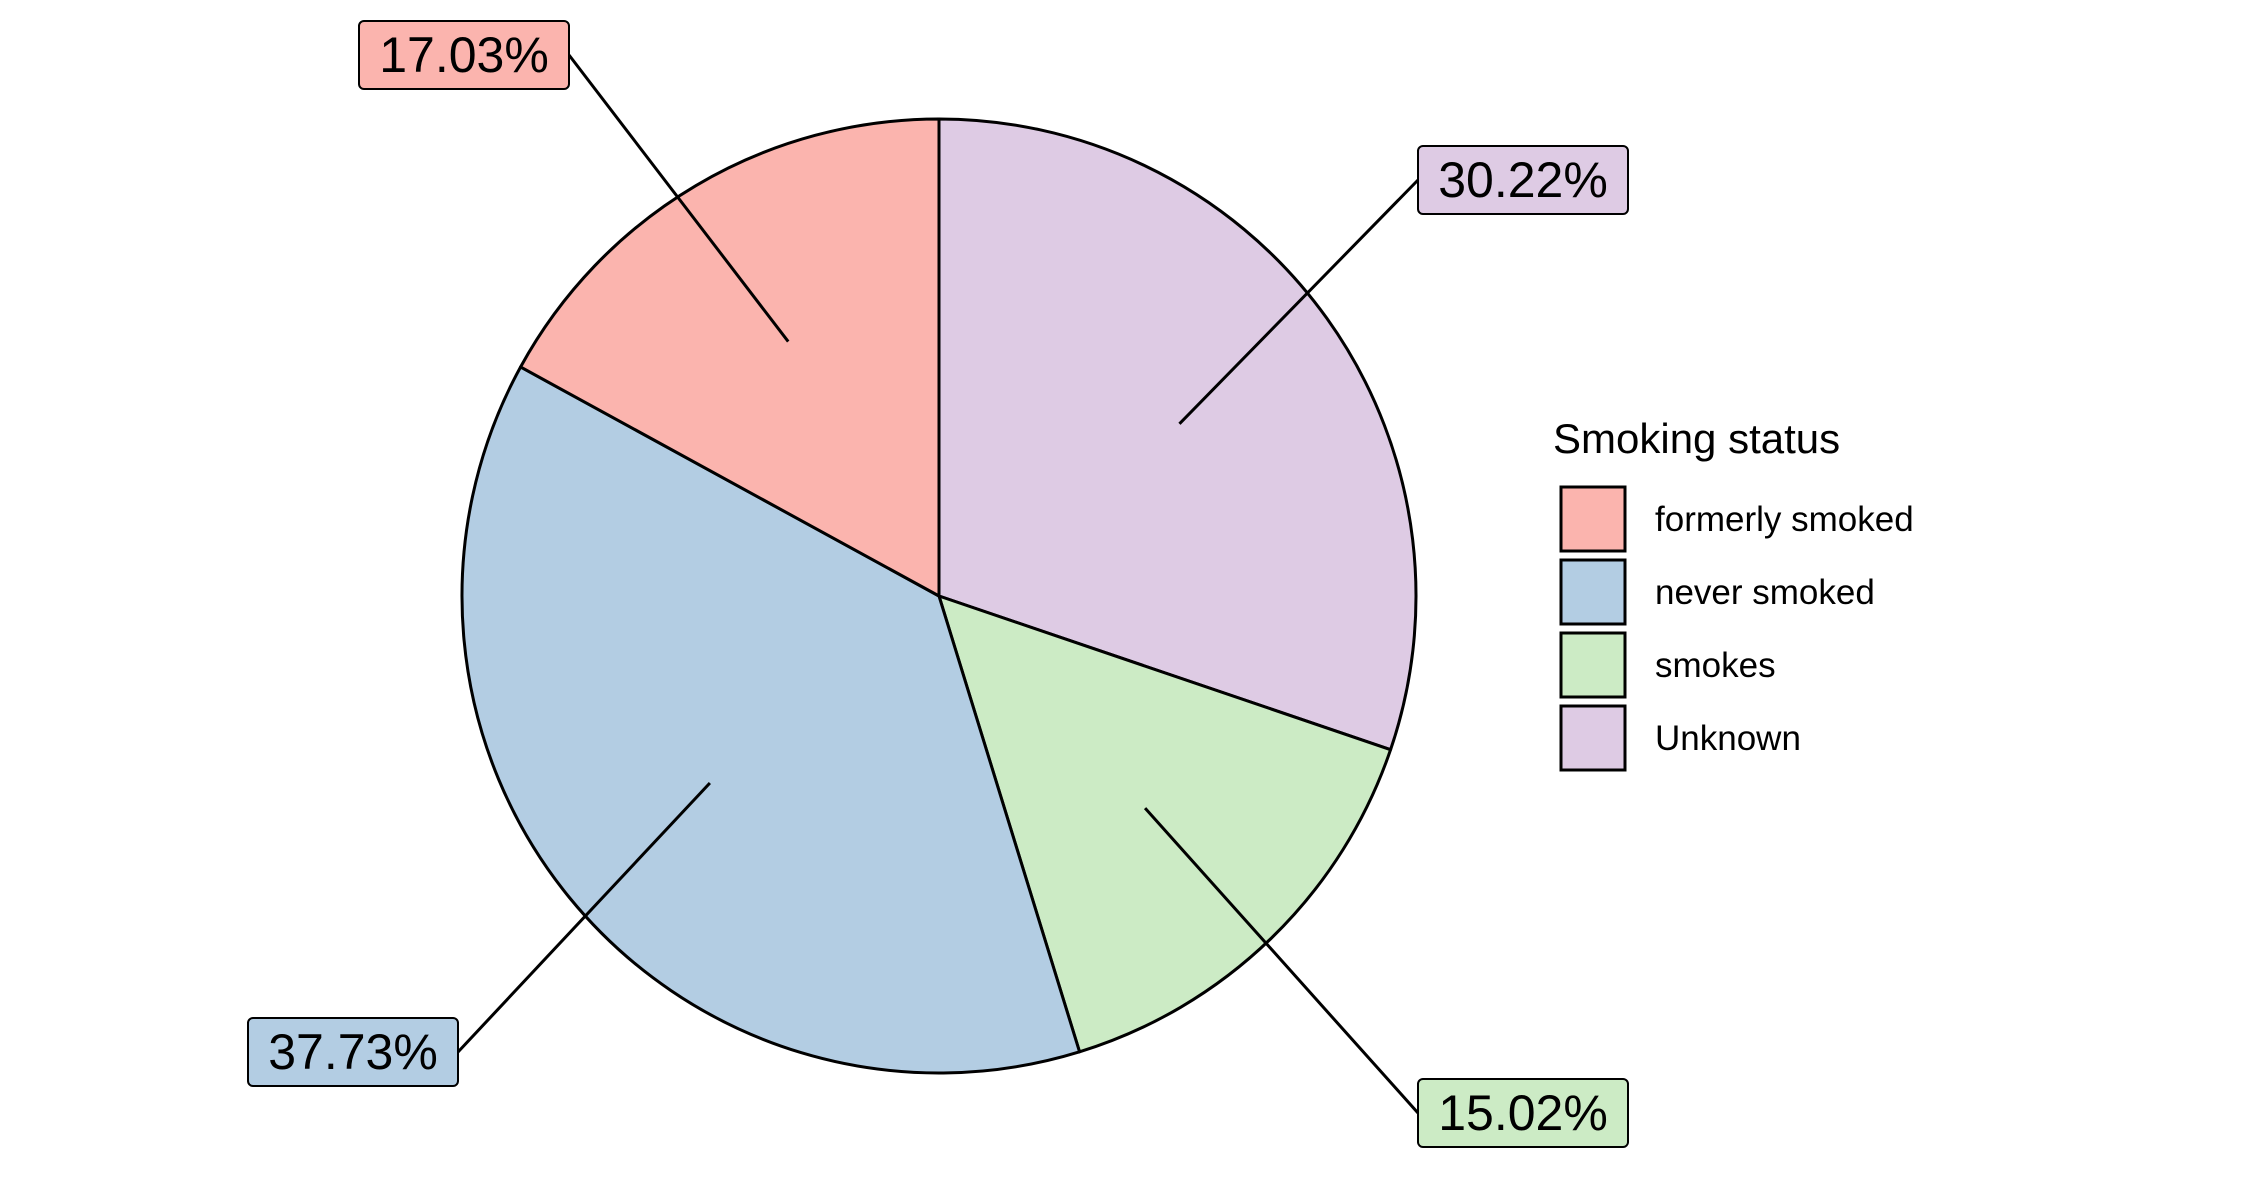  Describe the element at coordinates (1593, 665) in the screenshot. I see `legend-key-smokes` at that location.